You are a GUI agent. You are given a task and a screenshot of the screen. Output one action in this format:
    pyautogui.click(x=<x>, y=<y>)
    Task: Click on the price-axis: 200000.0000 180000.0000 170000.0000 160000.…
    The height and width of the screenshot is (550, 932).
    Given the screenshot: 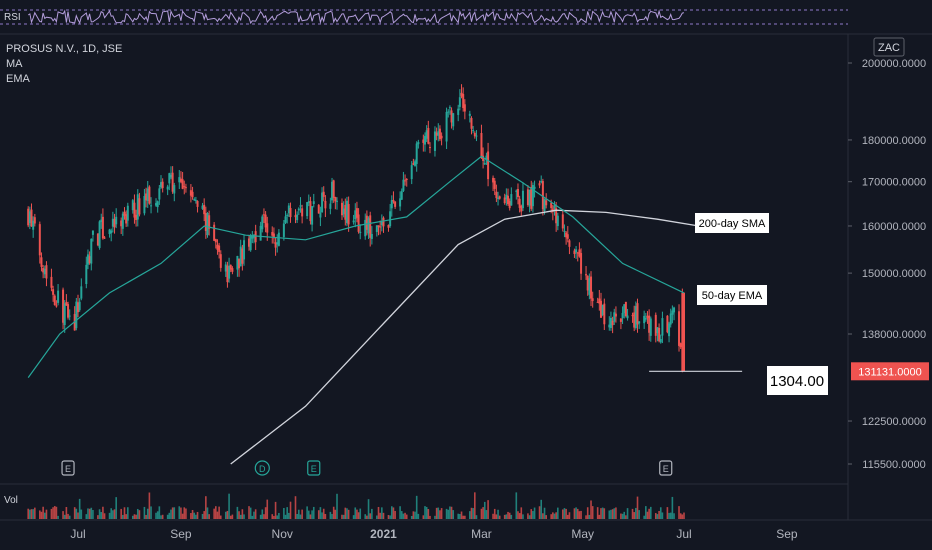 What is the action you would take?
    pyautogui.click(x=887, y=264)
    